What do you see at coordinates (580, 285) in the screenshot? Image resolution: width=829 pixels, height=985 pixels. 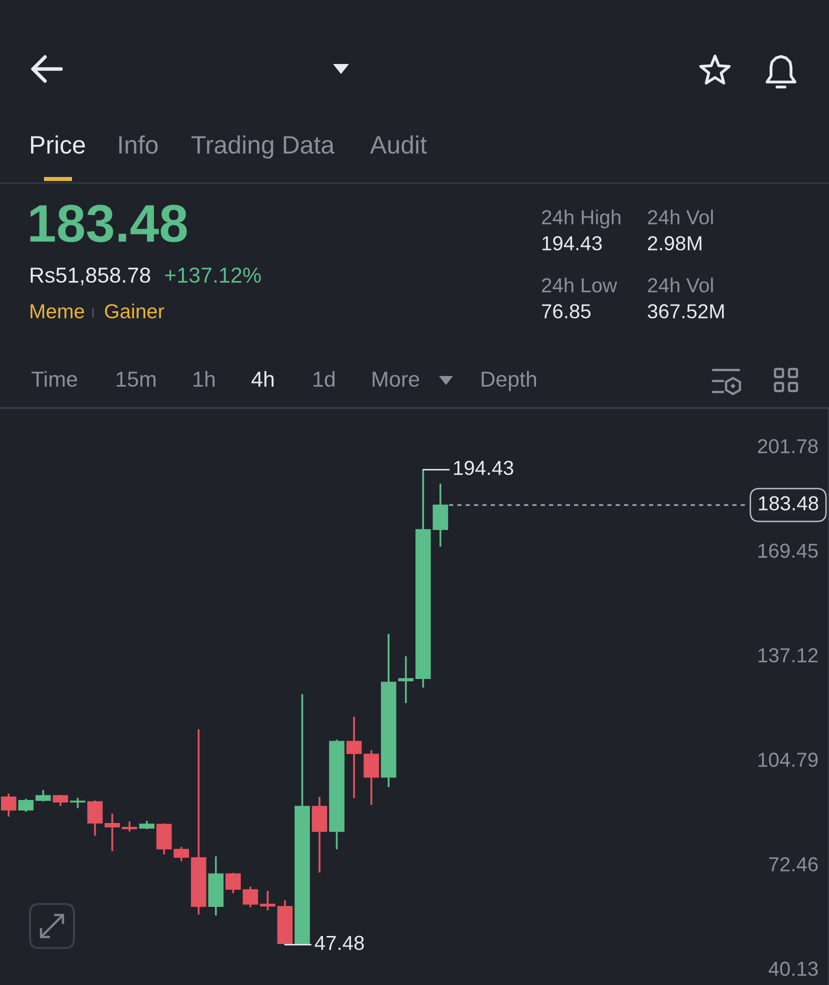 I see `text: 24h Low` at bounding box center [580, 285].